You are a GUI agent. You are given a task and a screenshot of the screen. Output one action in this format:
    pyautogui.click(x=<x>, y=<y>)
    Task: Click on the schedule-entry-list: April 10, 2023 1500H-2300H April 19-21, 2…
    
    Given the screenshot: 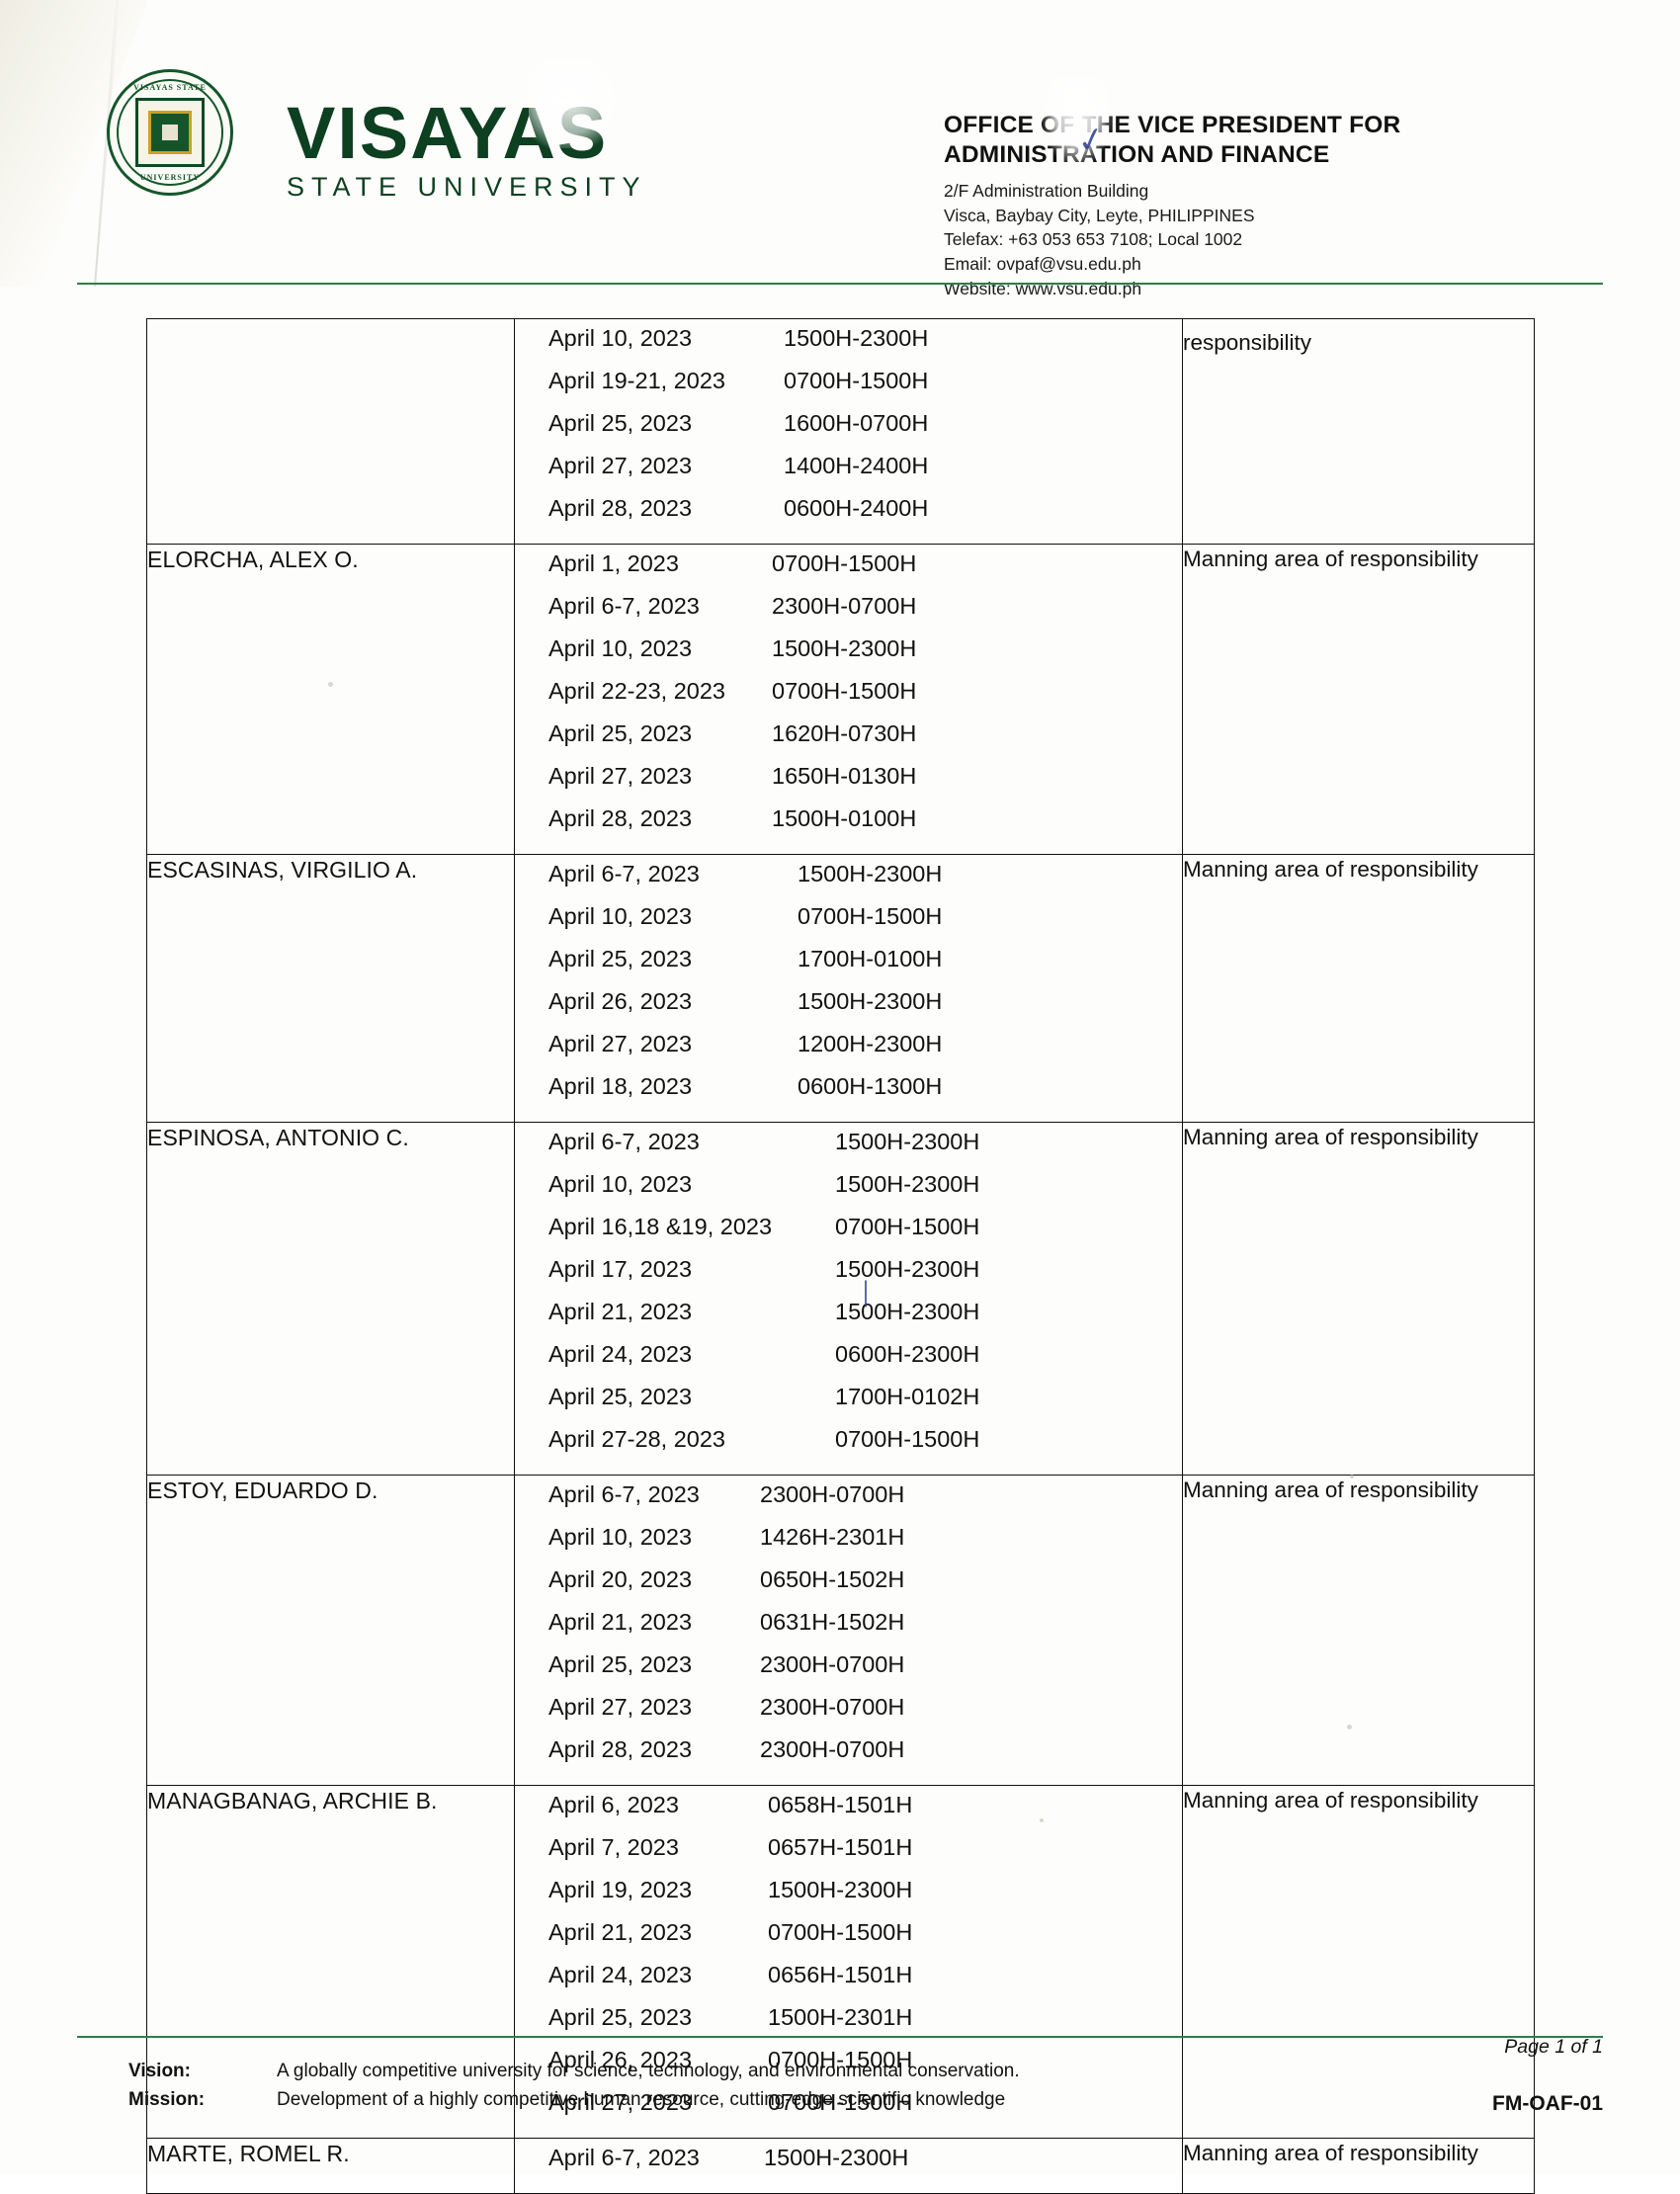 What is the action you would take?
    pyautogui.click(x=848, y=431)
    